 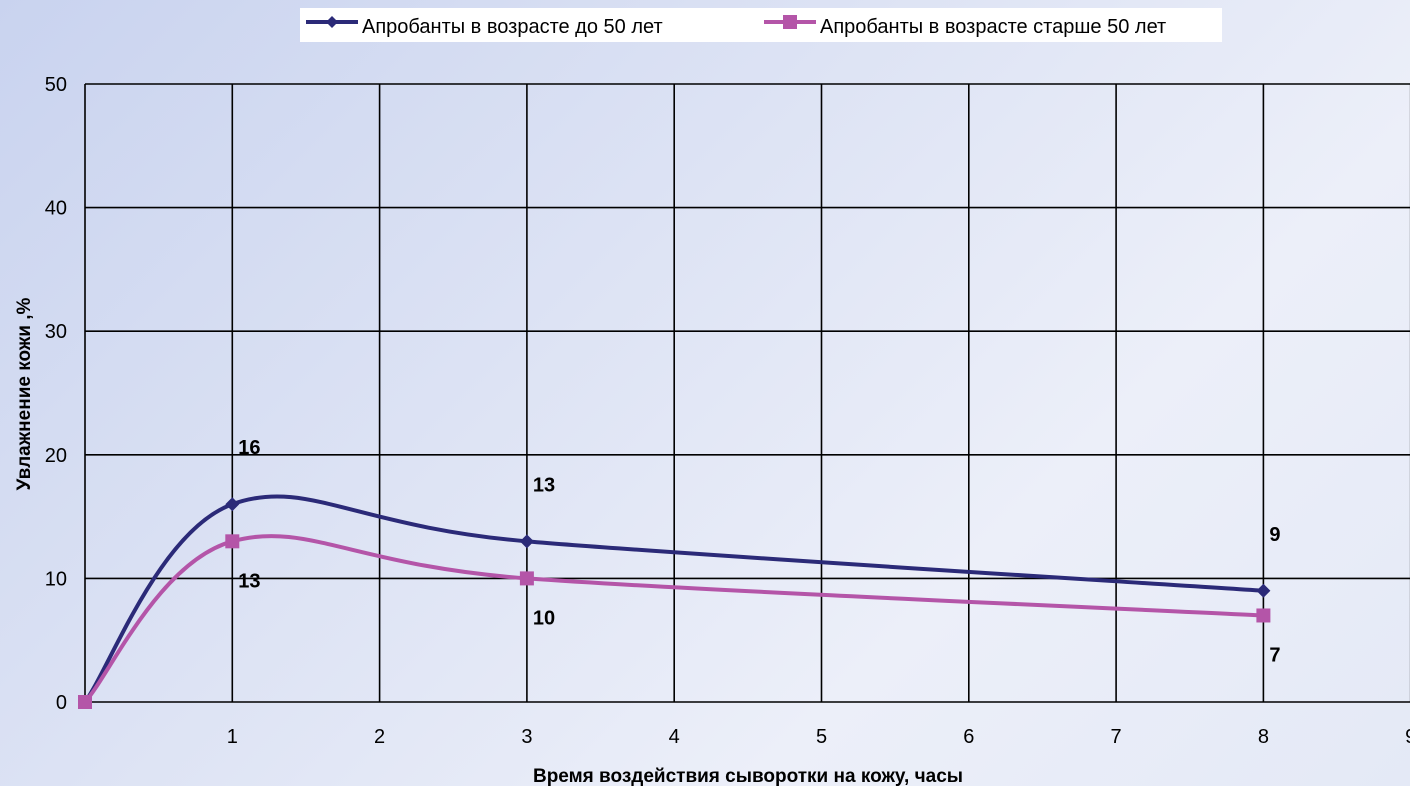 I want to click on legend-diamond-marker-icon, so click(x=332, y=22).